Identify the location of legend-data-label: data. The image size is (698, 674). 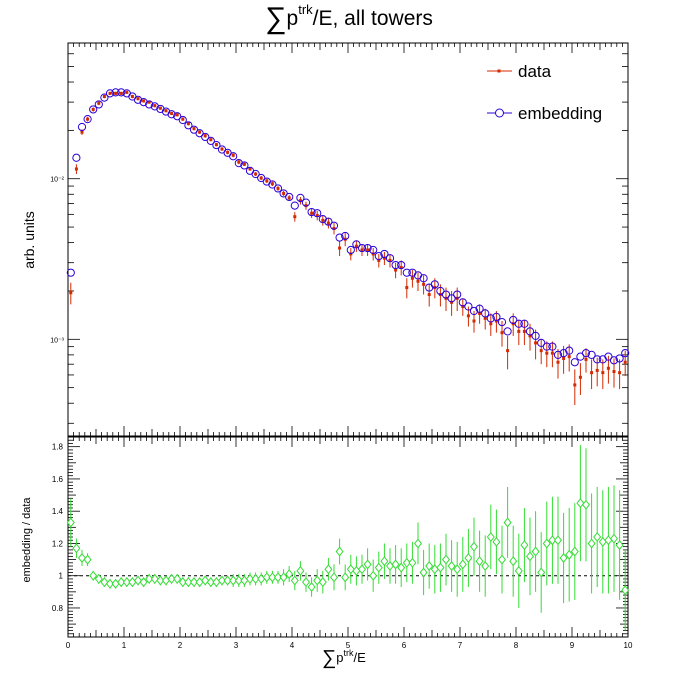
(535, 71).